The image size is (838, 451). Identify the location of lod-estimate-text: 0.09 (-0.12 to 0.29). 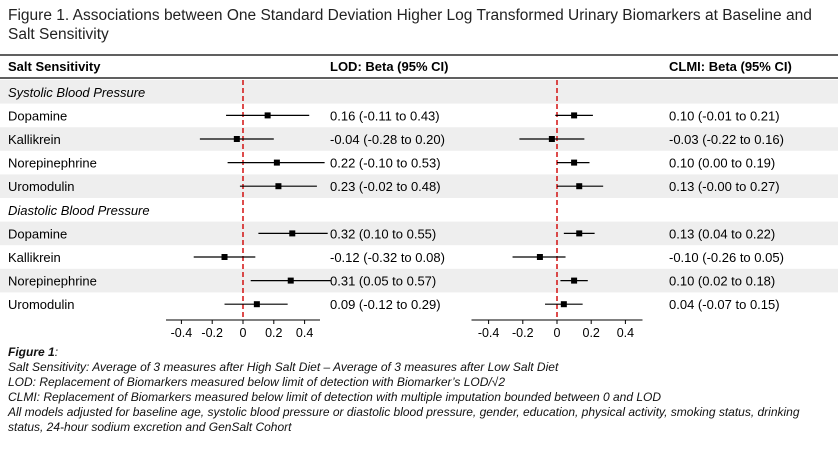
(385, 304).